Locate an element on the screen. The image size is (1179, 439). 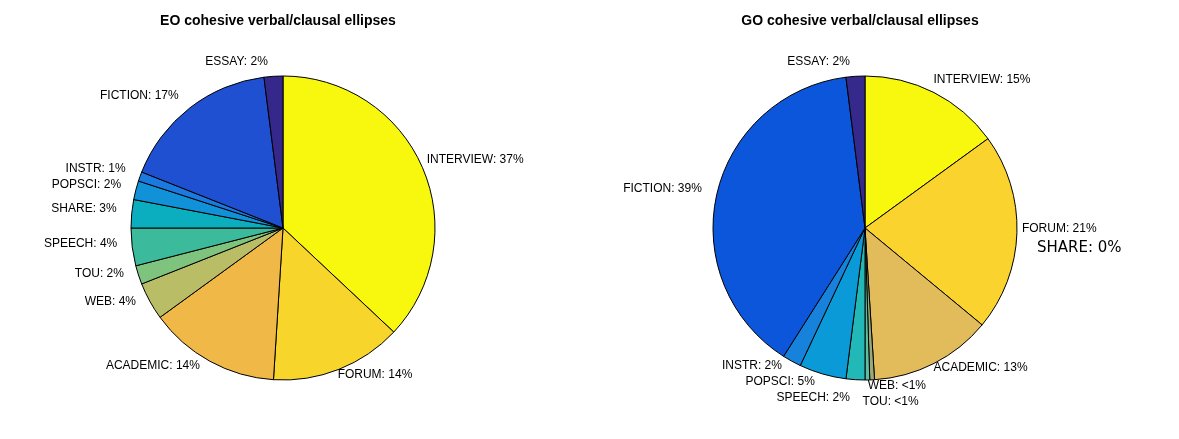
slice-label: WEB: 4% is located at coordinates (110, 301).